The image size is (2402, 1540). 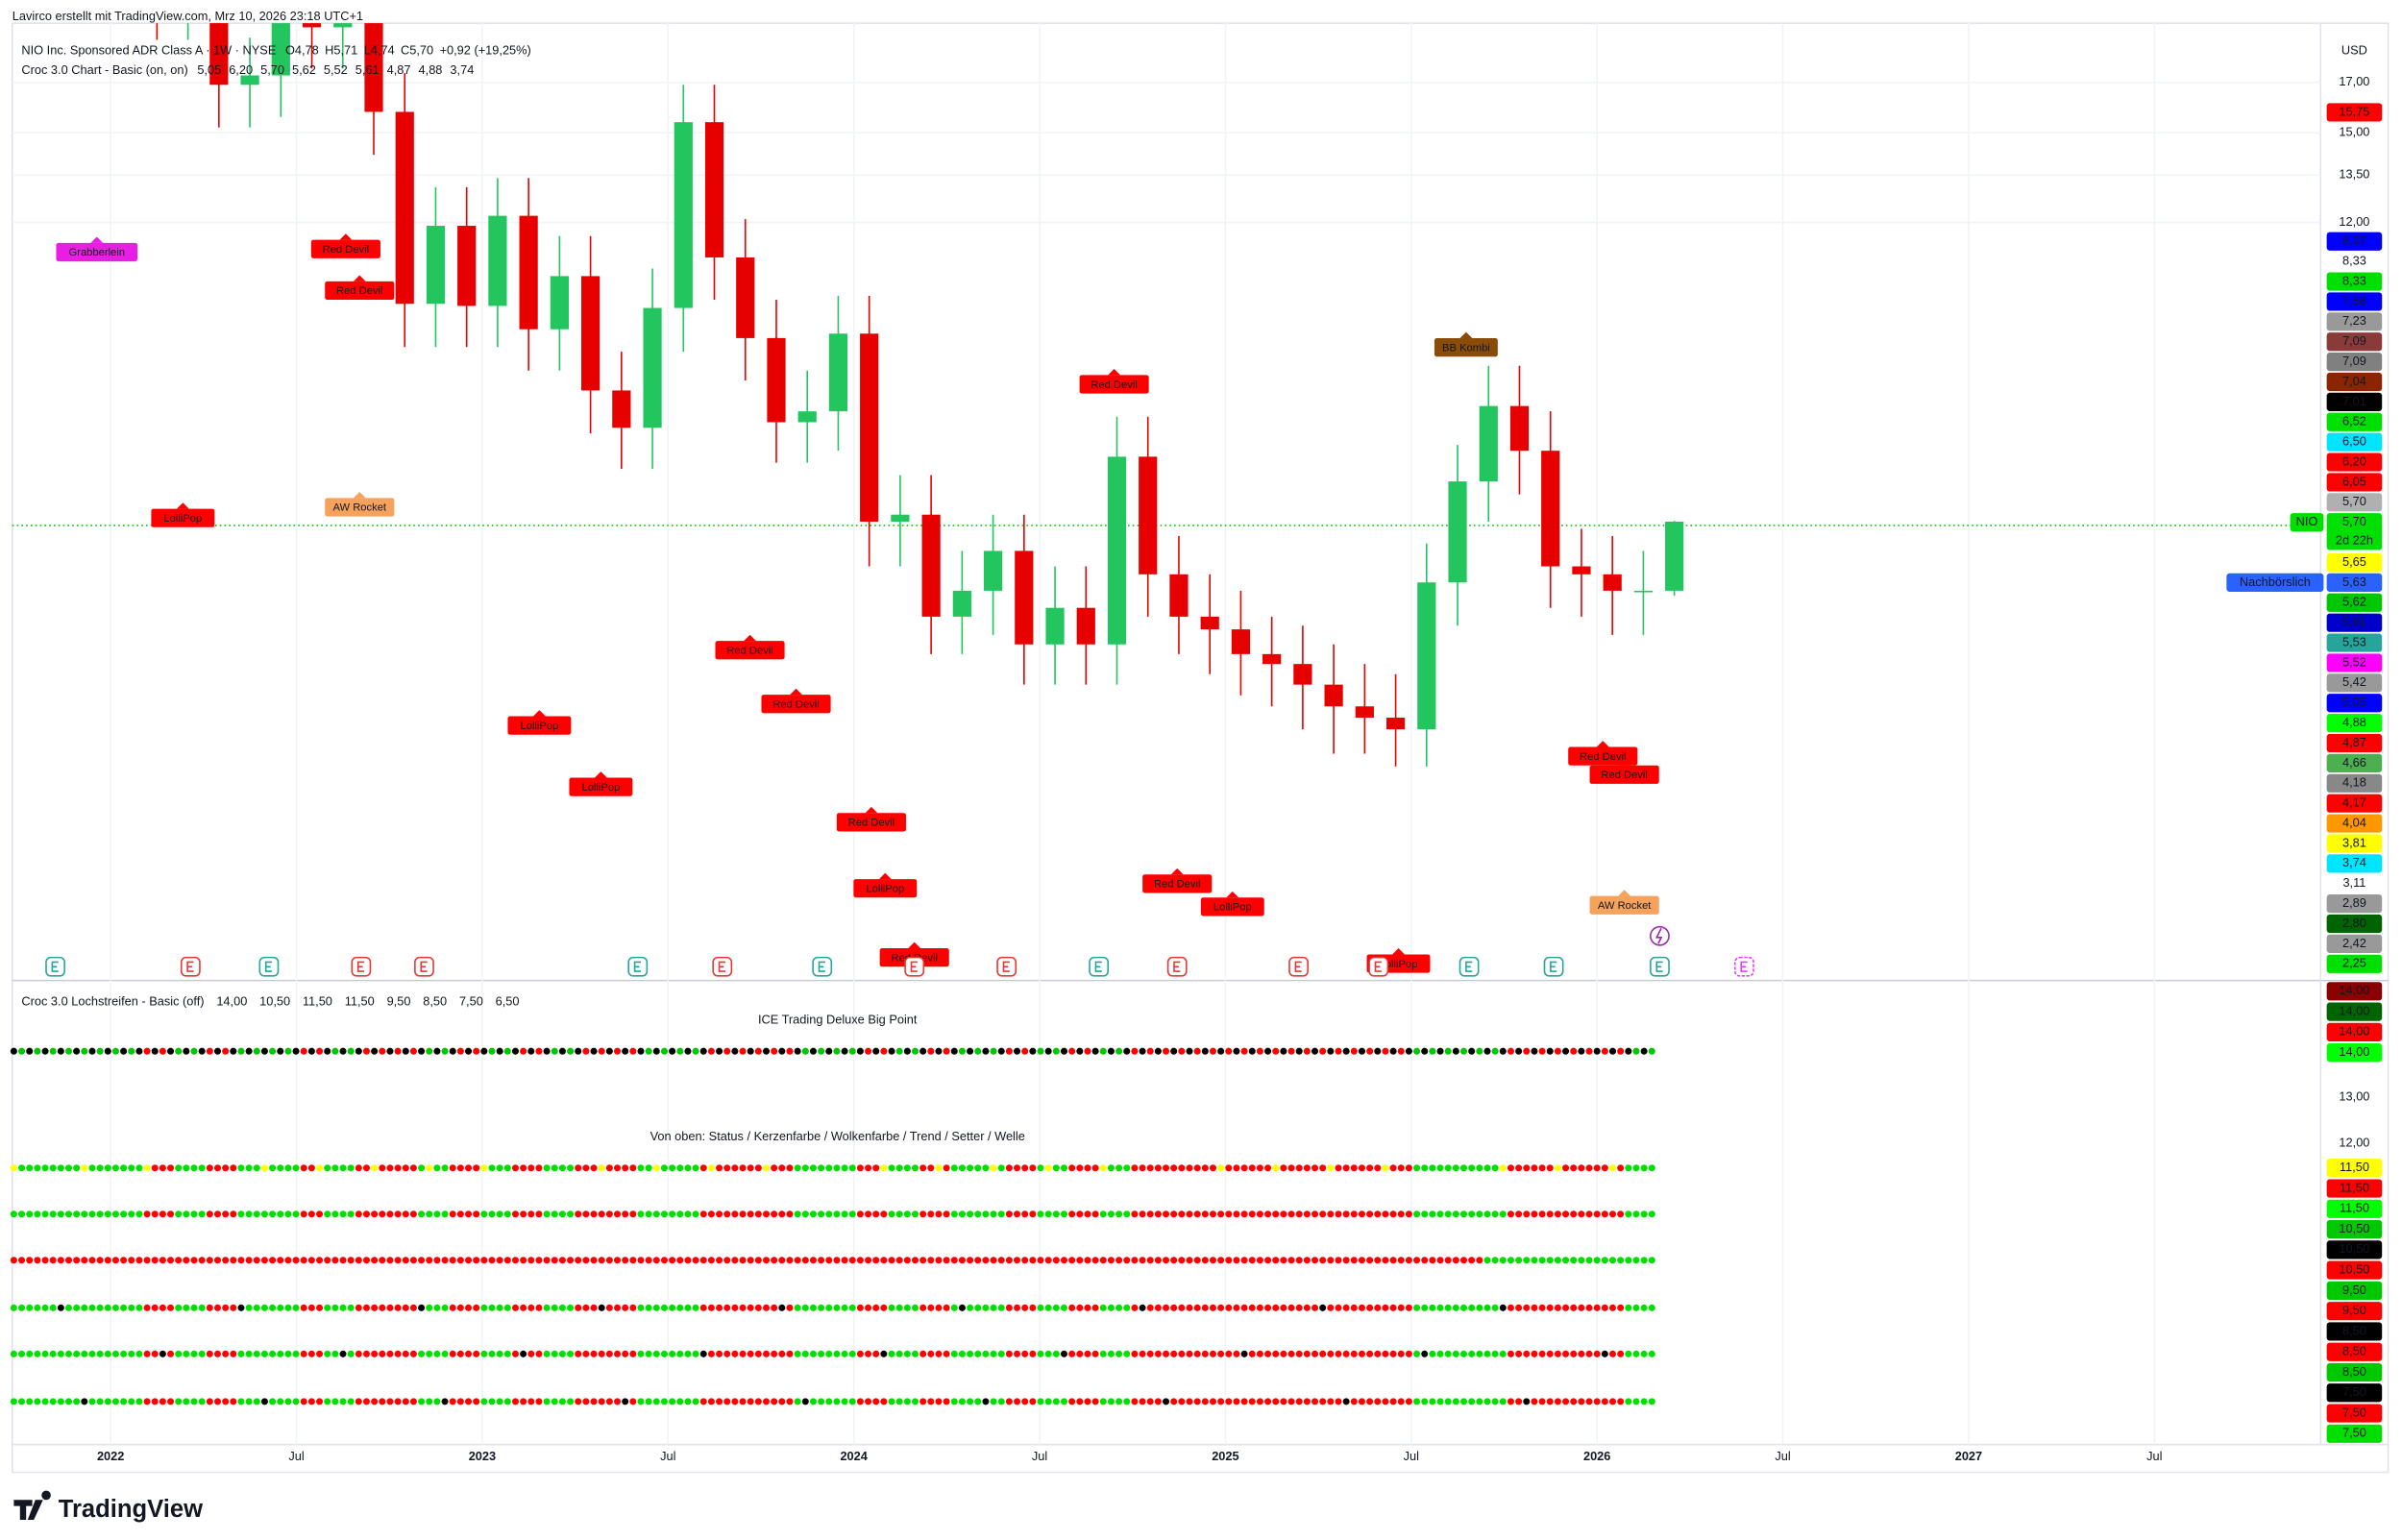 What do you see at coordinates (272, 69) in the screenshot?
I see `indicator-value: 5,70` at bounding box center [272, 69].